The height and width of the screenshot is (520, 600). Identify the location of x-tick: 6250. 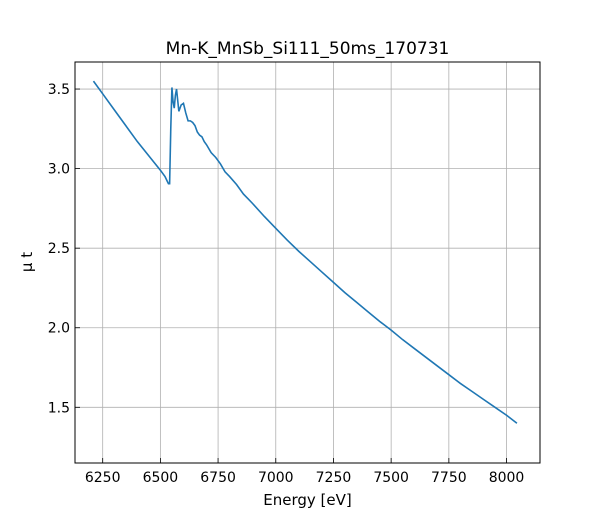
(103, 472).